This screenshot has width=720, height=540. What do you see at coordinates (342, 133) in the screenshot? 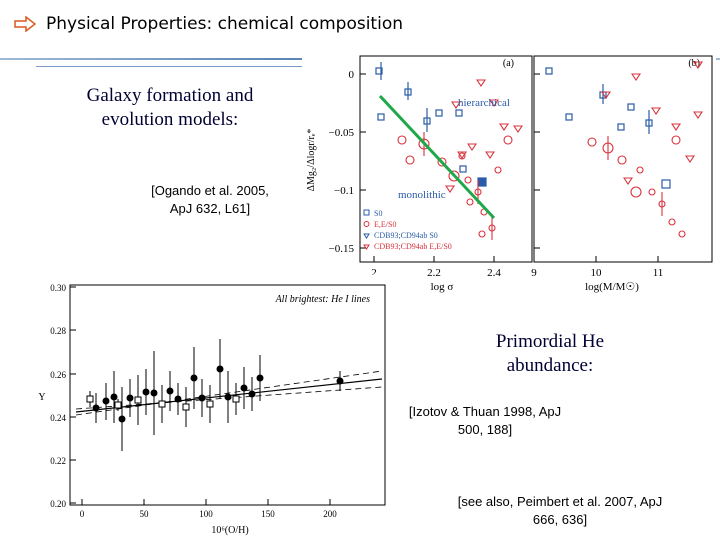
I see `ytick-1: −0.05` at bounding box center [342, 133].